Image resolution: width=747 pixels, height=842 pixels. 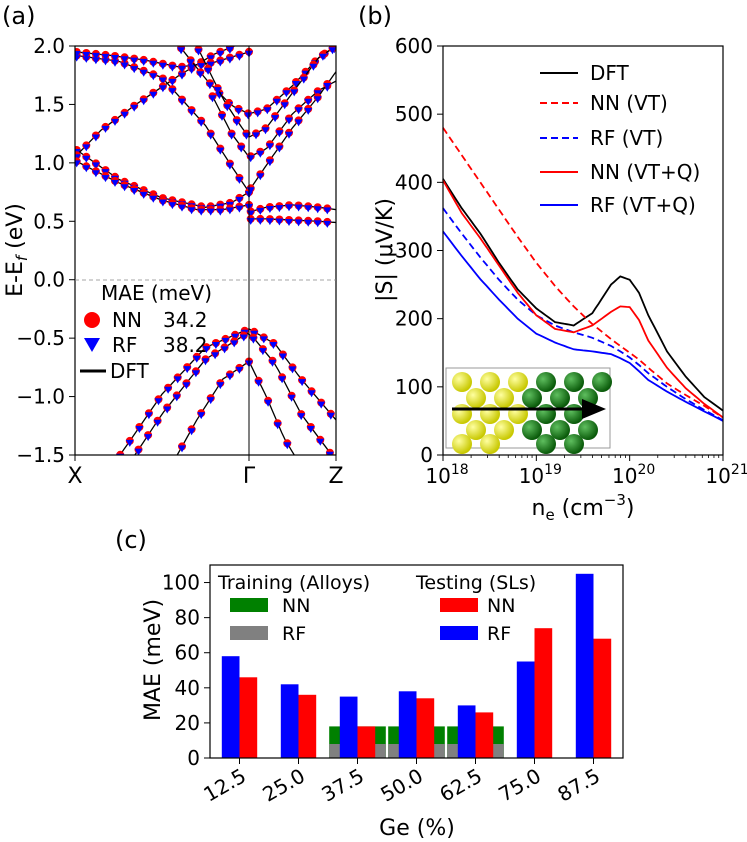 What do you see at coordinates (414, 319) in the screenshot?
I see `ytick-label-b: 200` at bounding box center [414, 319].